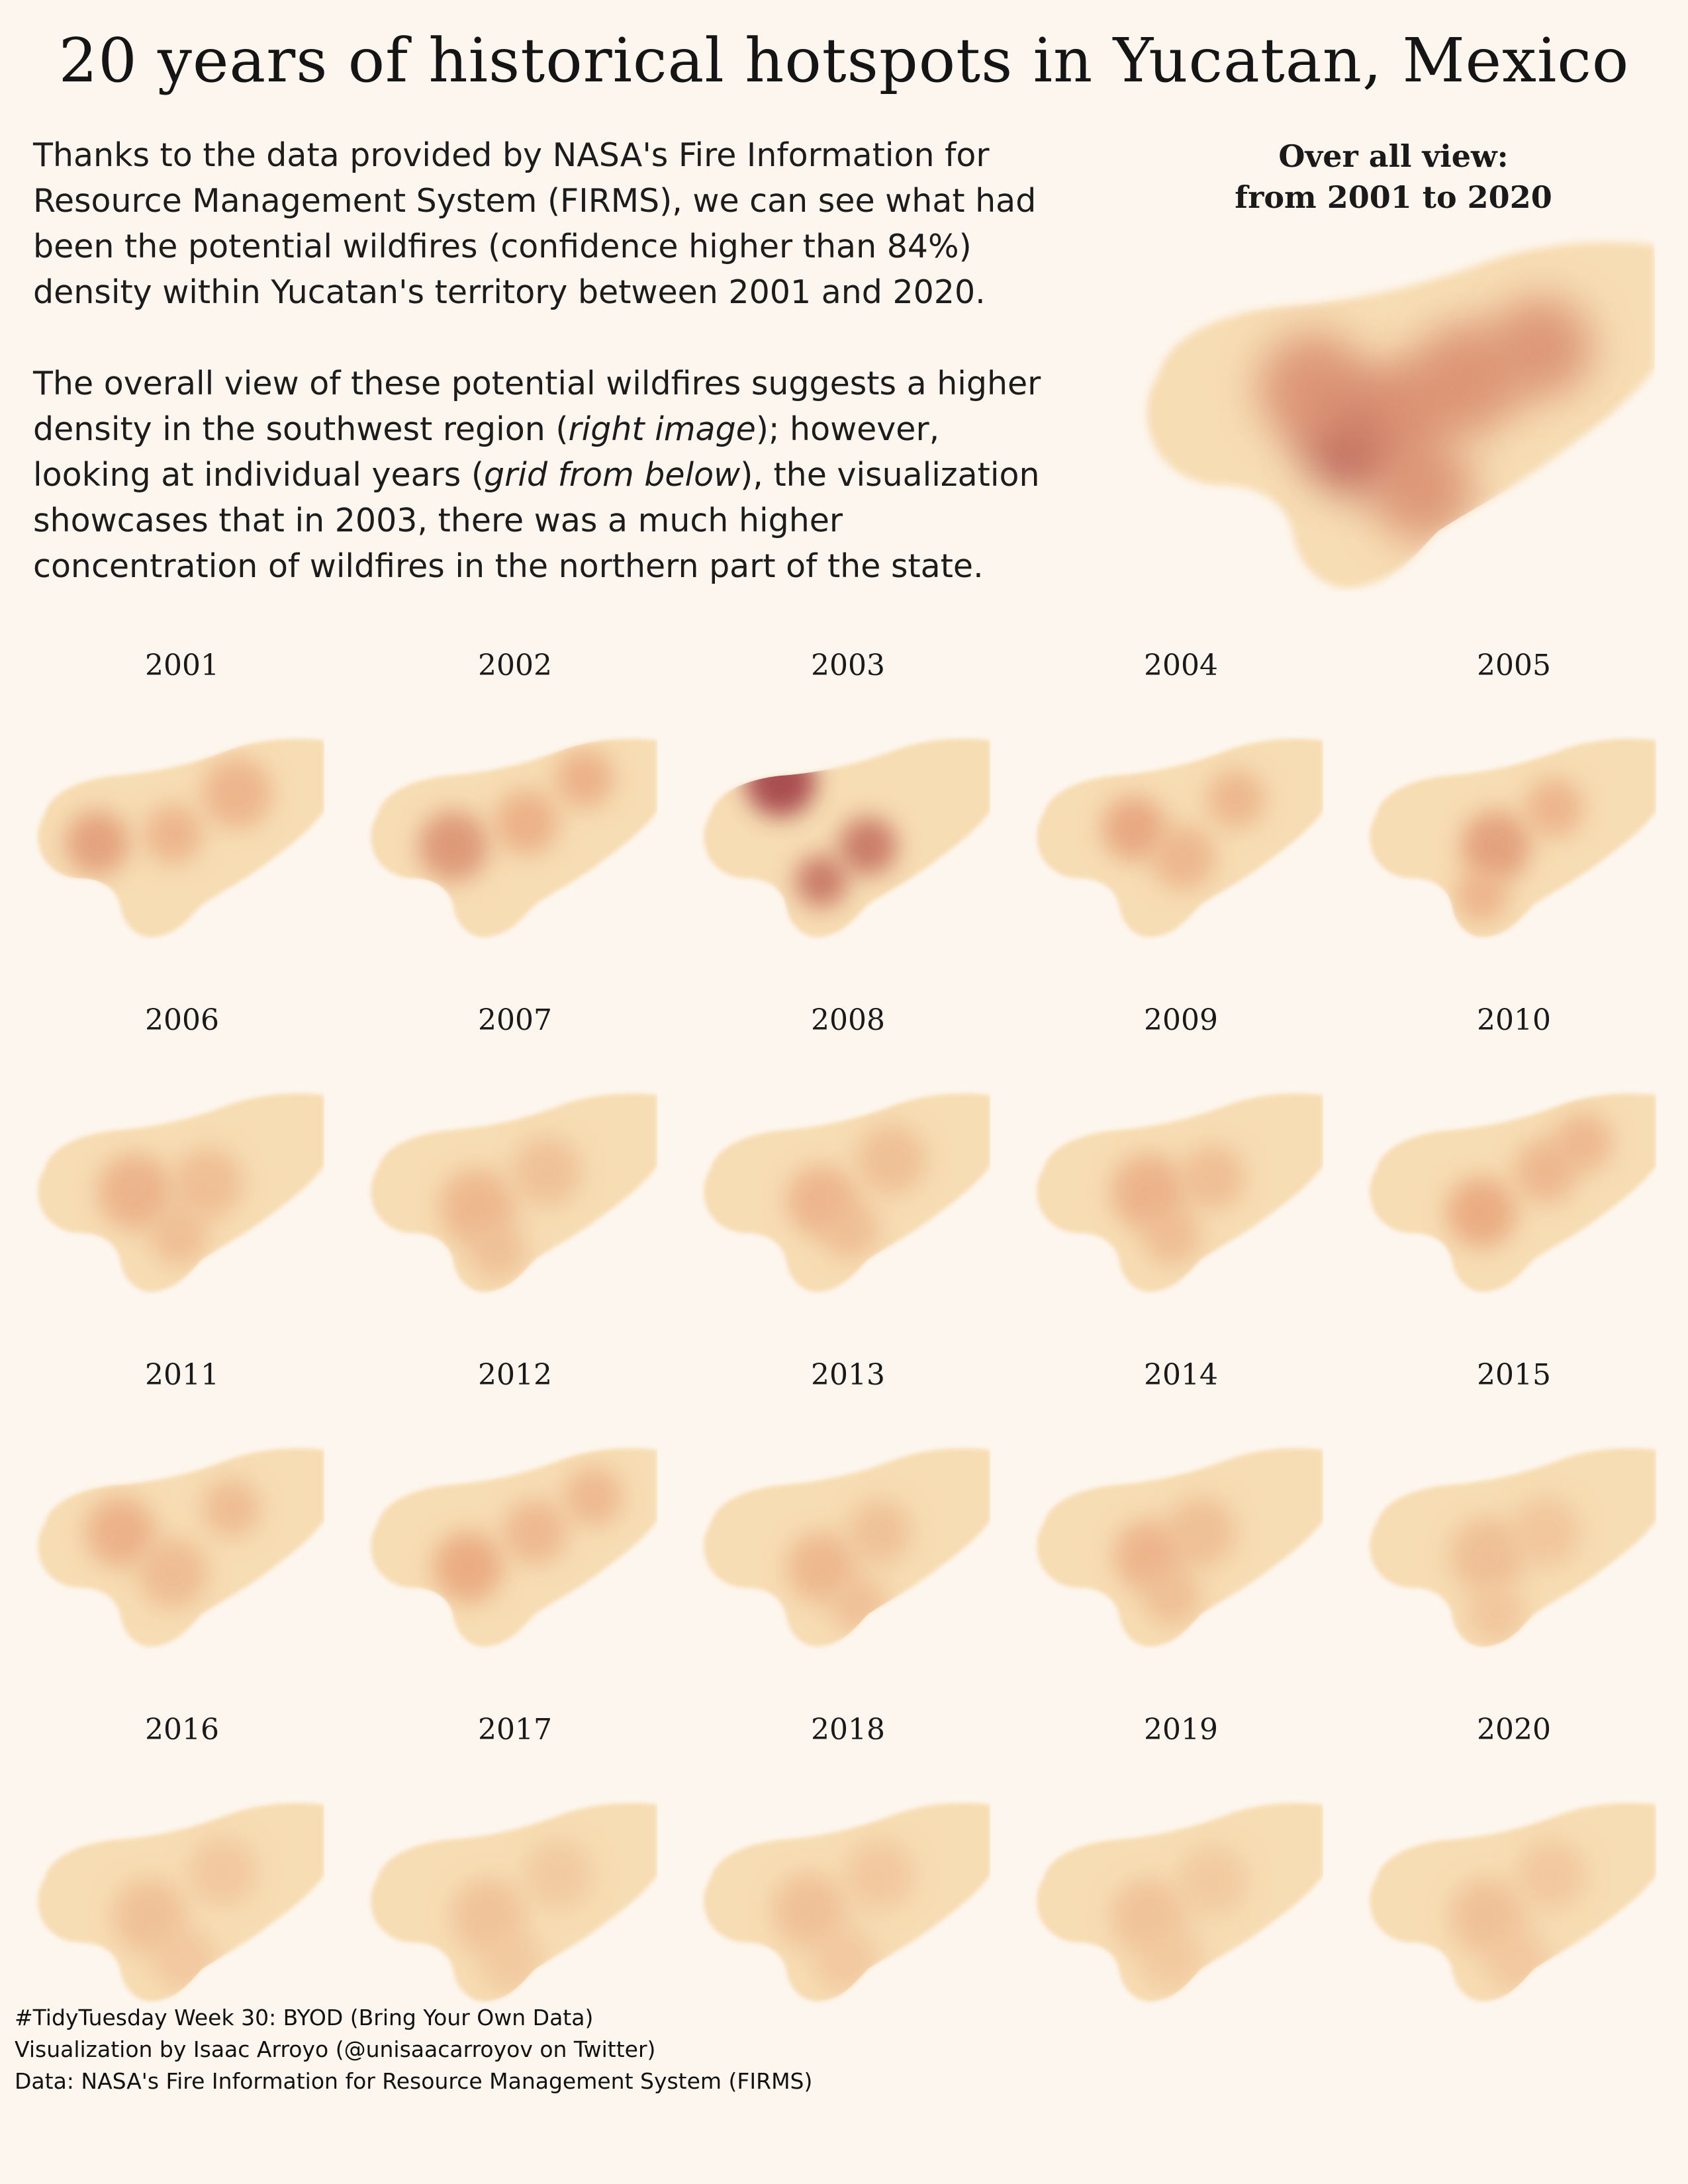  I want to click on year-label-2006: 2006, so click(182, 1020).